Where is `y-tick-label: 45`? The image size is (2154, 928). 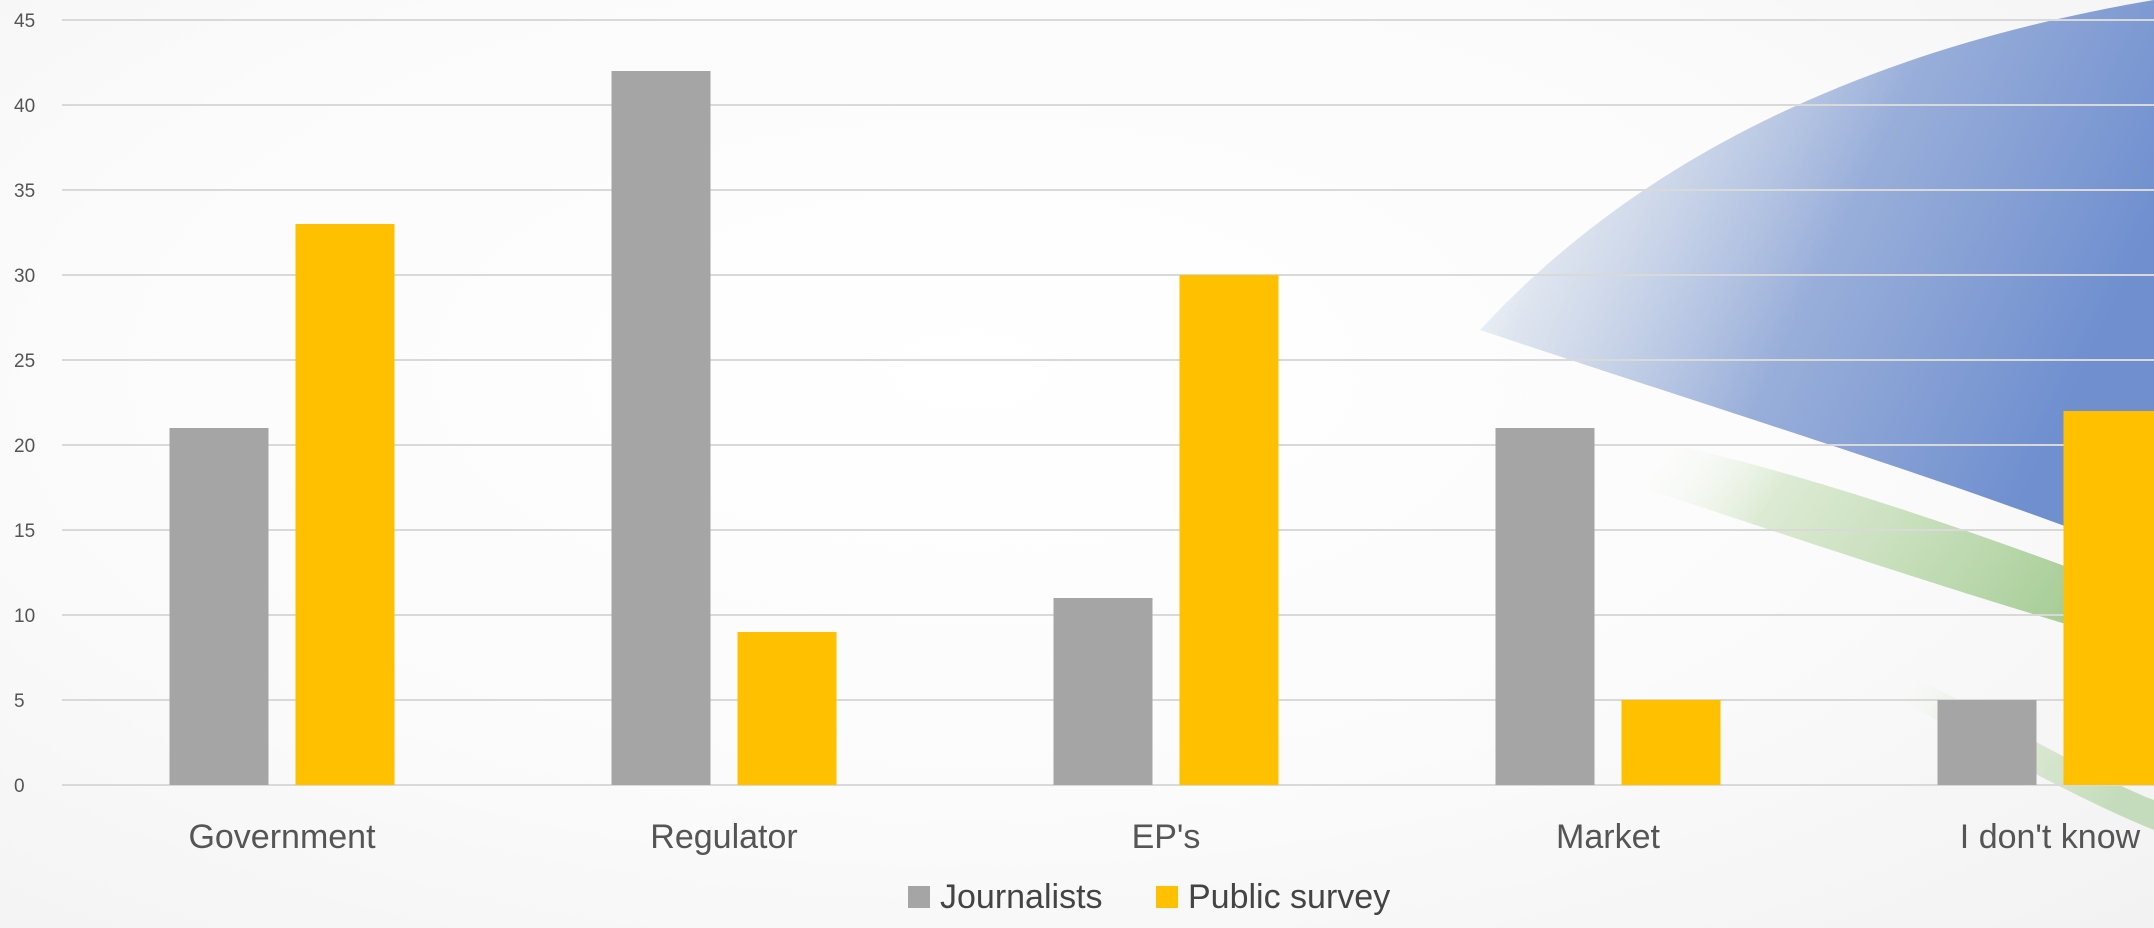
y-tick-label: 45 is located at coordinates (24, 21).